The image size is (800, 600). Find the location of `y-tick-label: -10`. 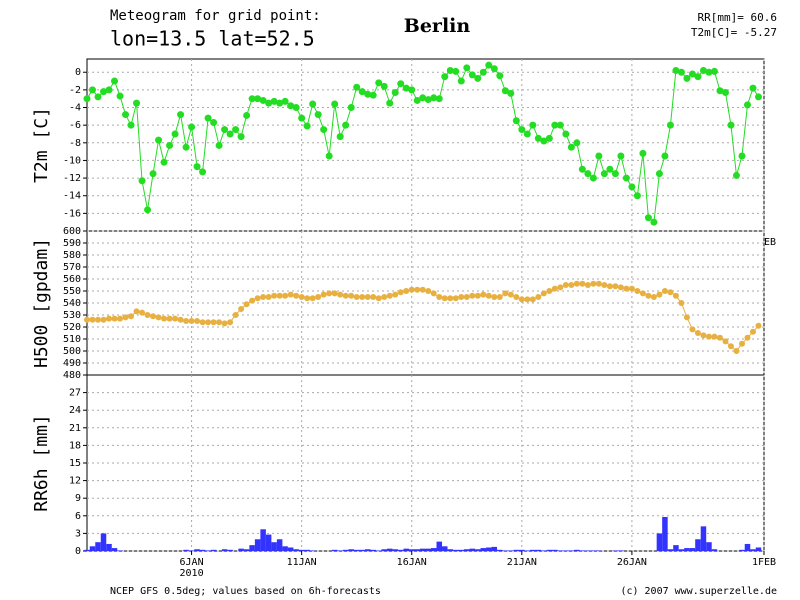

y-tick-label: -10 is located at coordinates (72, 160).